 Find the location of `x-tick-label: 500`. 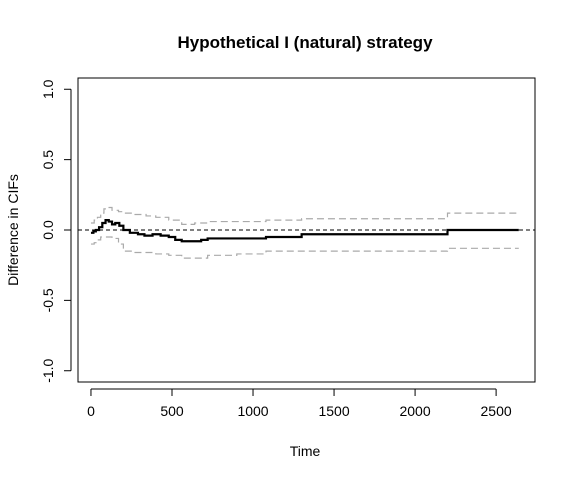

x-tick-label: 500 is located at coordinates (172, 411).